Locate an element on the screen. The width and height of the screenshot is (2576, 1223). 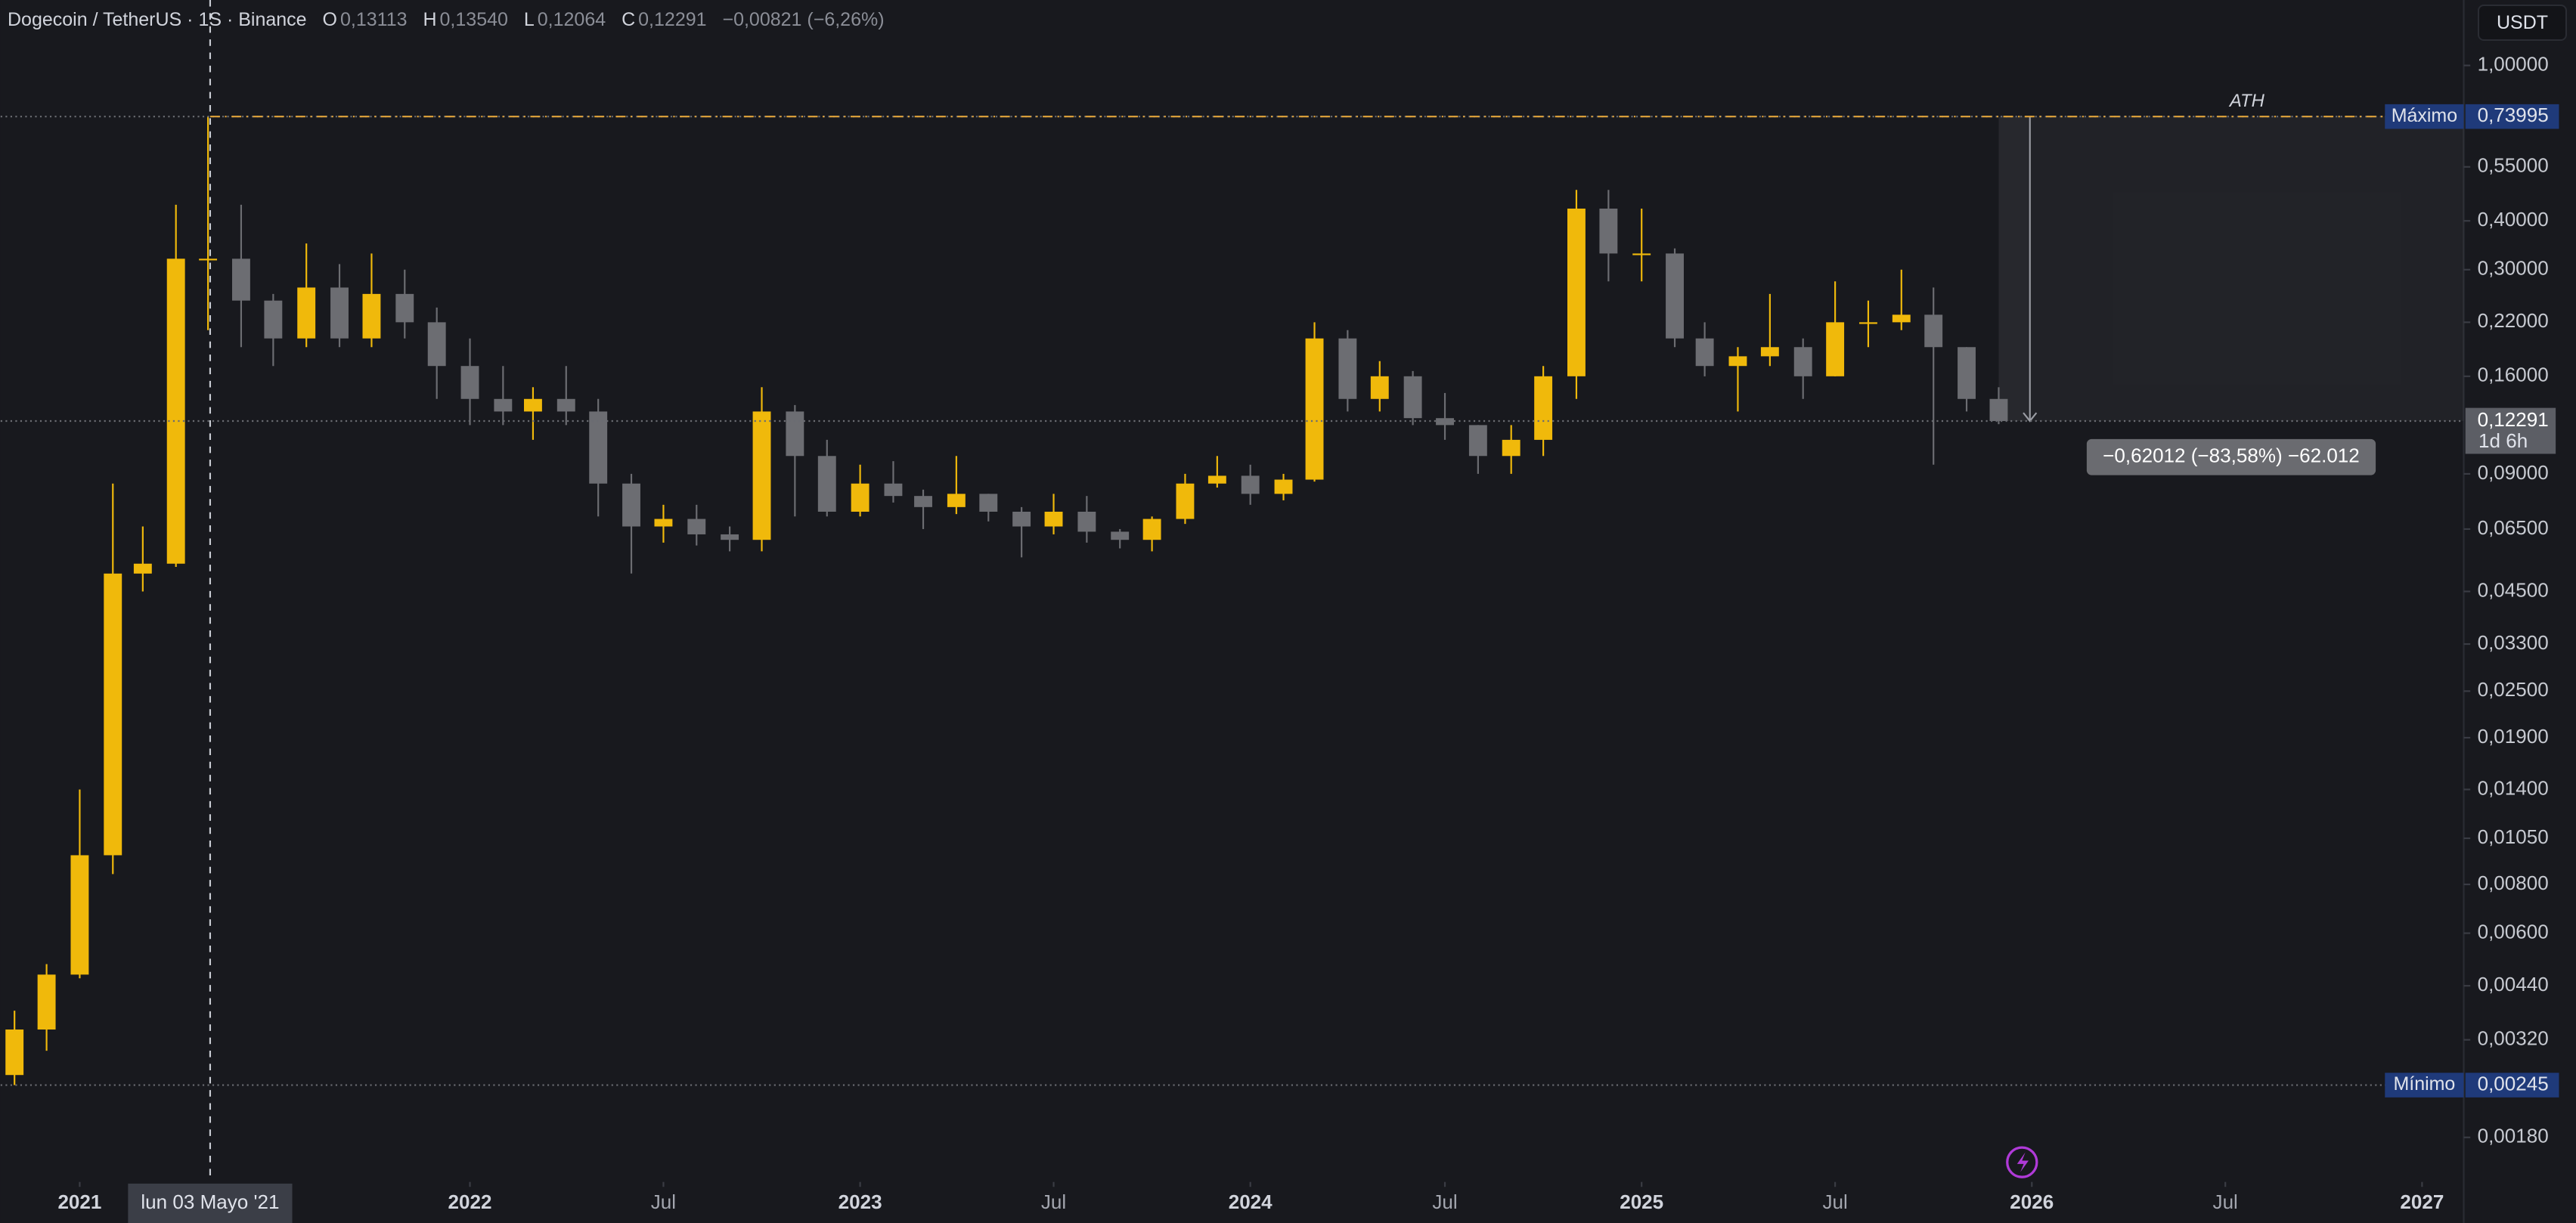
measure-label: −0,62012 (−83,58%) −62.012 is located at coordinates (2231, 455).